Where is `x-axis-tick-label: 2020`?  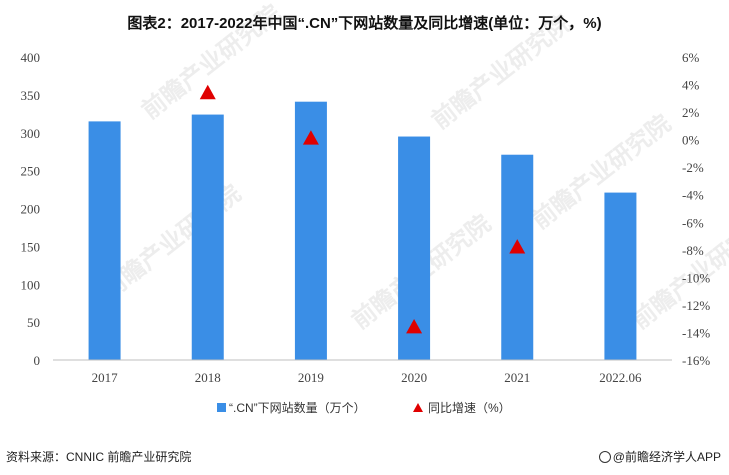
x-axis-tick-label: 2020 is located at coordinates (414, 377).